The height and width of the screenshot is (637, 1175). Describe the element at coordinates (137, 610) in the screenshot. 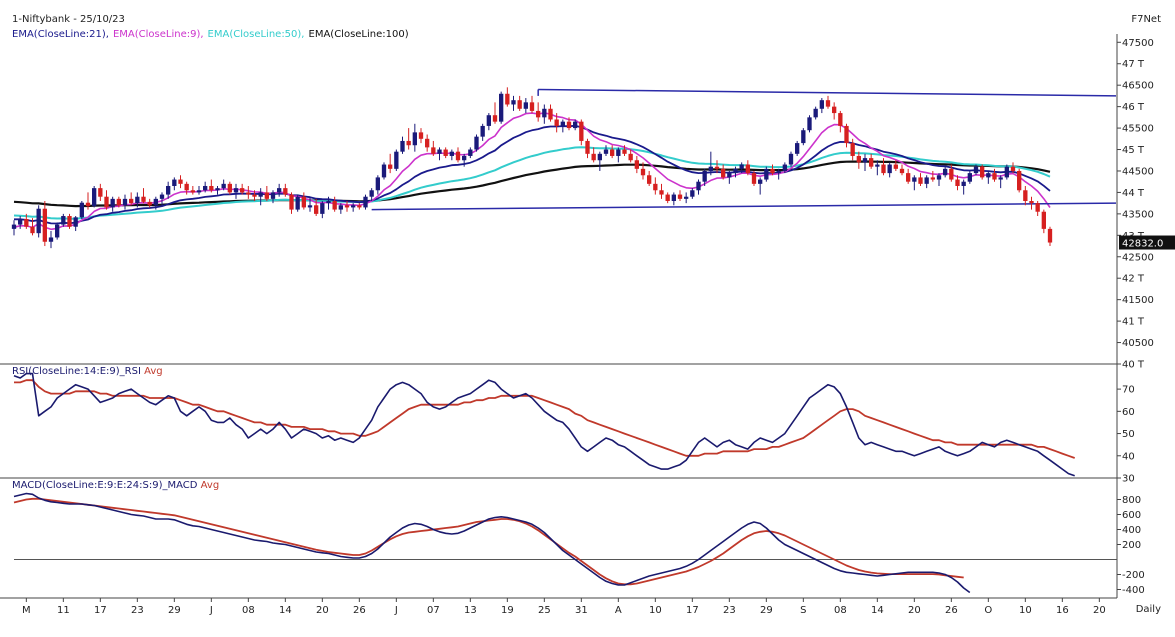

I see `x-tick-label: 23` at that location.